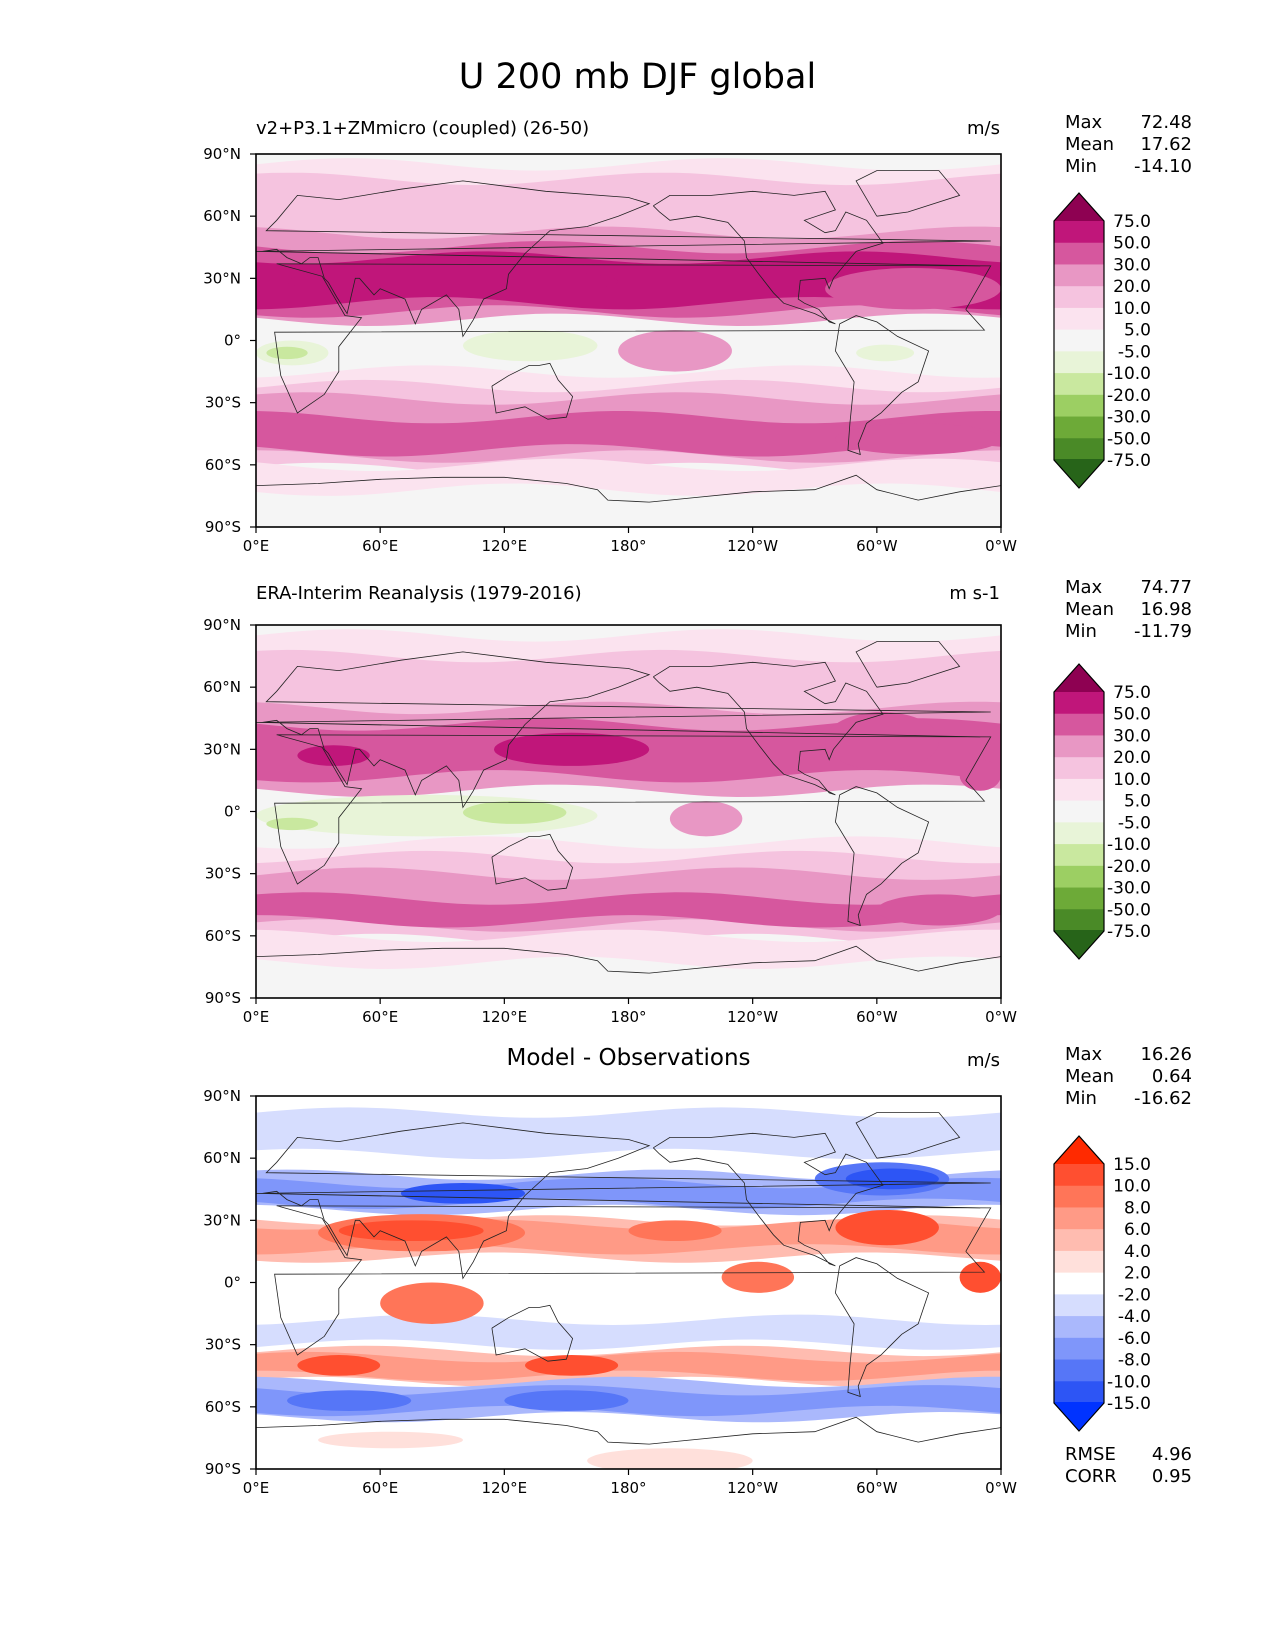 The image size is (1275, 1650). I want to click on x-tick-label: 120°E, so click(505, 1488).